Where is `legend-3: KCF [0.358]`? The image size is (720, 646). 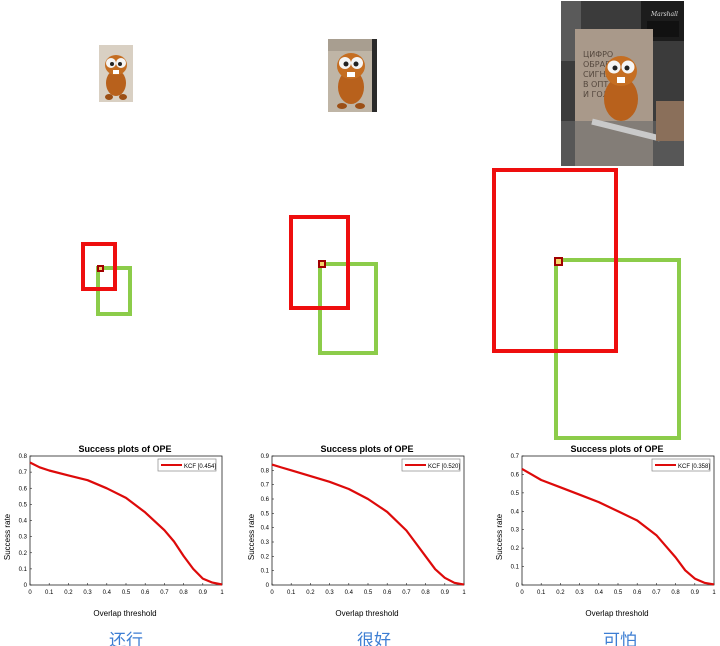
legend-3: KCF [0.358] is located at coordinates (681, 465).